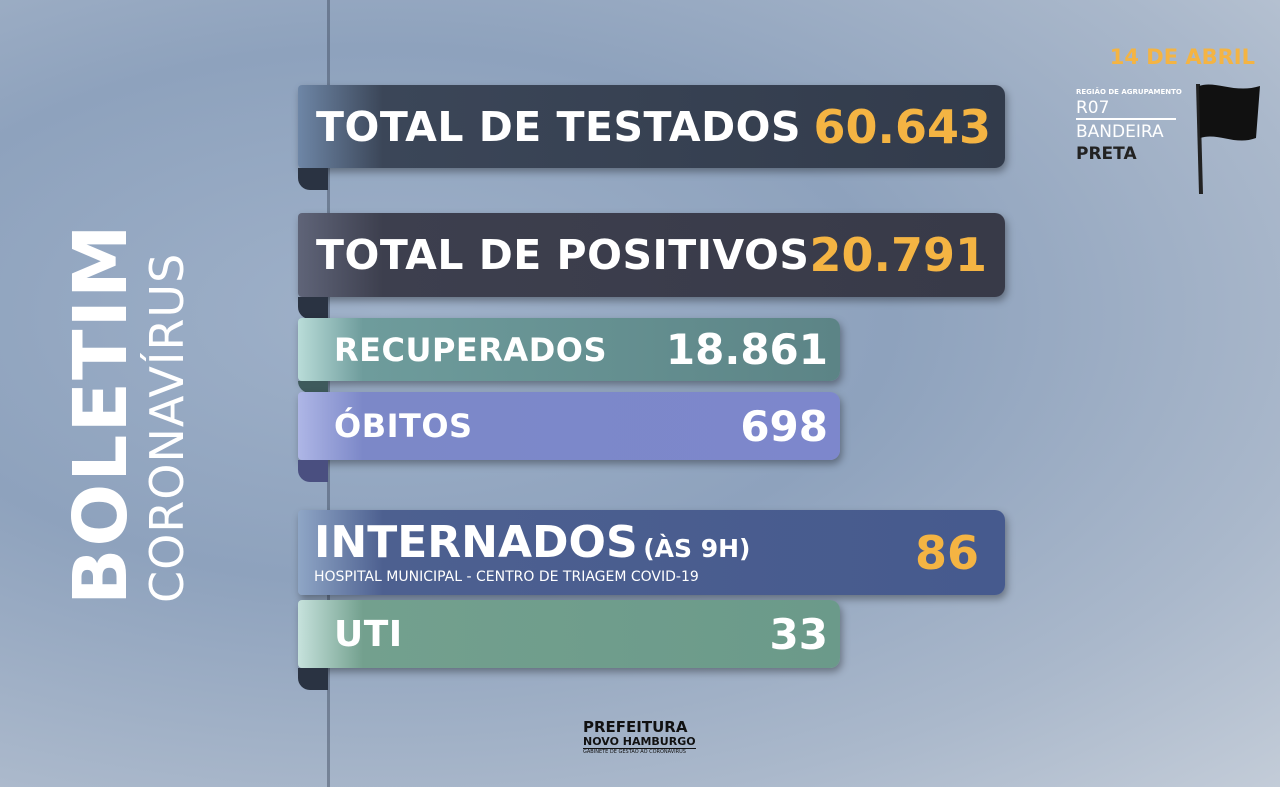 The image size is (1280, 787). I want to click on title-sub: CORONAVÍRUS, so click(167, 427).